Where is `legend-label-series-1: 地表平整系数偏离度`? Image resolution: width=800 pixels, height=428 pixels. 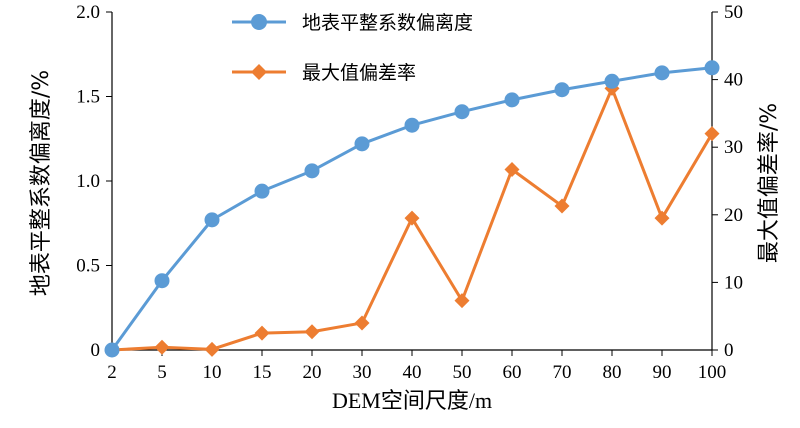
legend-label-series-1: 地表平整系数偏离度 is located at coordinates (387, 23).